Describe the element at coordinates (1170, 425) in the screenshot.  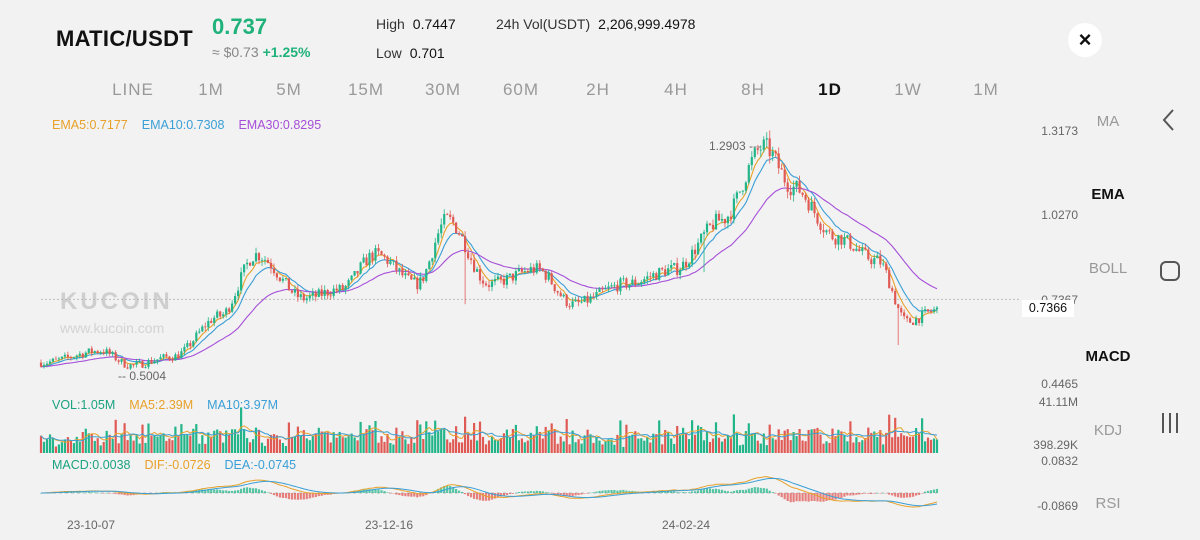
I see `recents-nav-button` at that location.